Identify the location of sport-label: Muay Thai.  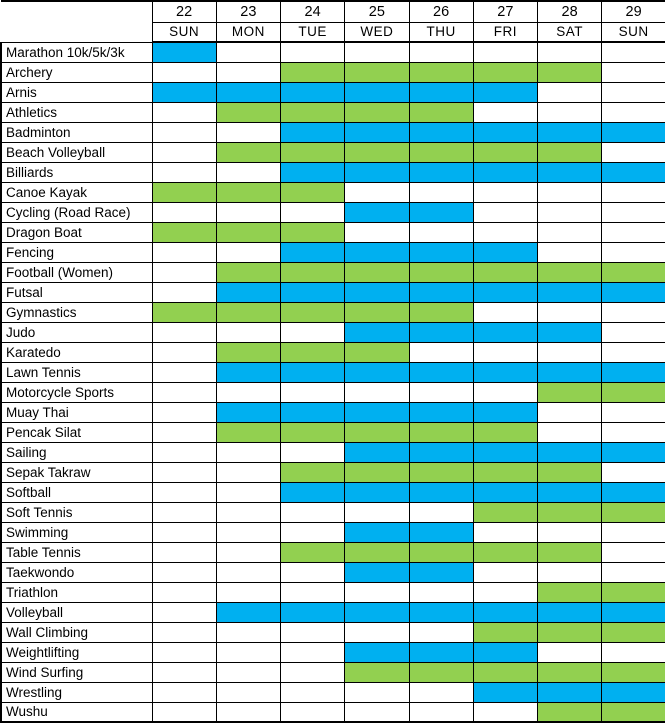
(76, 412).